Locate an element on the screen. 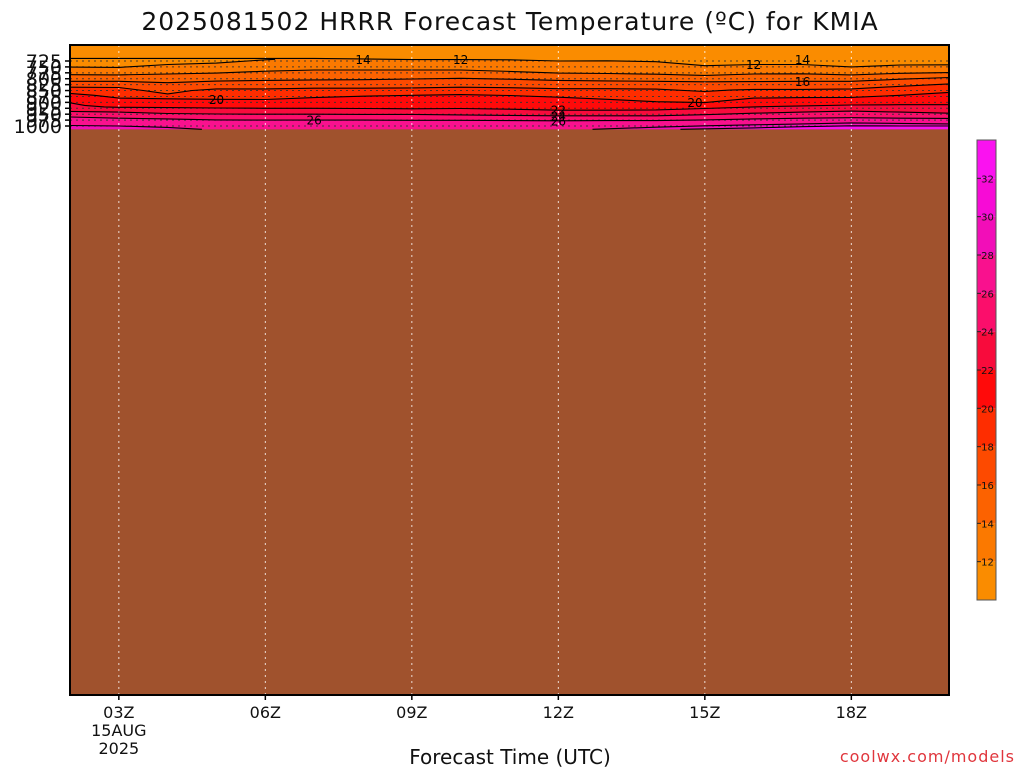 The width and height of the screenshot is (1024, 768). x-tick-label: 15Z is located at coordinates (704, 712).